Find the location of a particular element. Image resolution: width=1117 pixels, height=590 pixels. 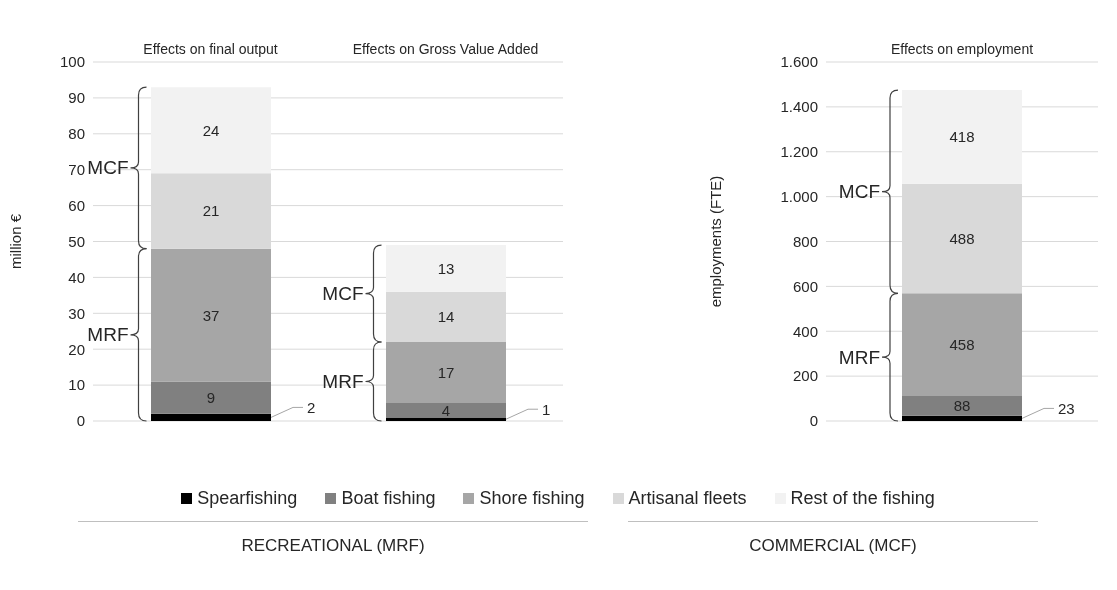

y-tick-label: 1.600 is located at coordinates (799, 62).